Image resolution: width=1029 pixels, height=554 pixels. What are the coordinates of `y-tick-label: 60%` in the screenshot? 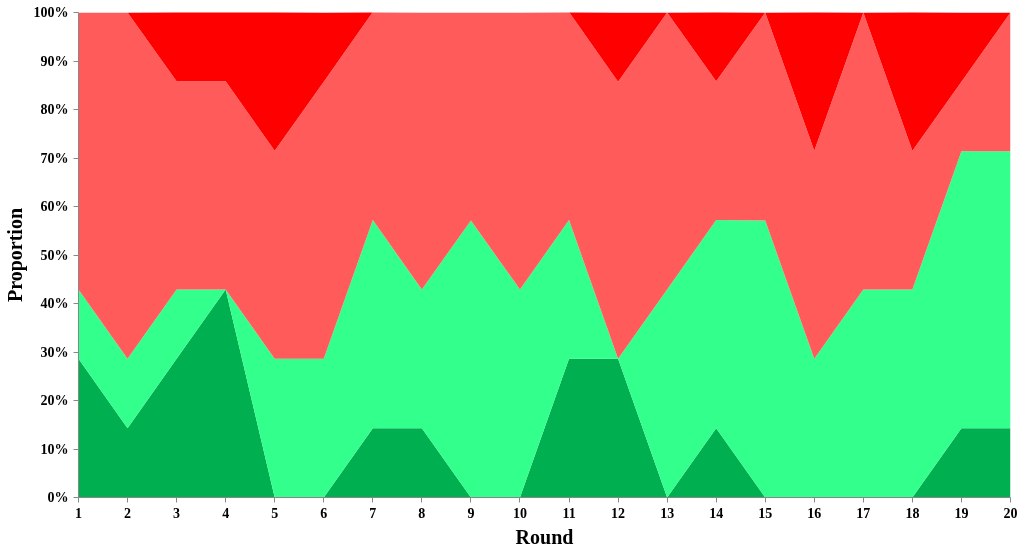 It's located at (54, 206).